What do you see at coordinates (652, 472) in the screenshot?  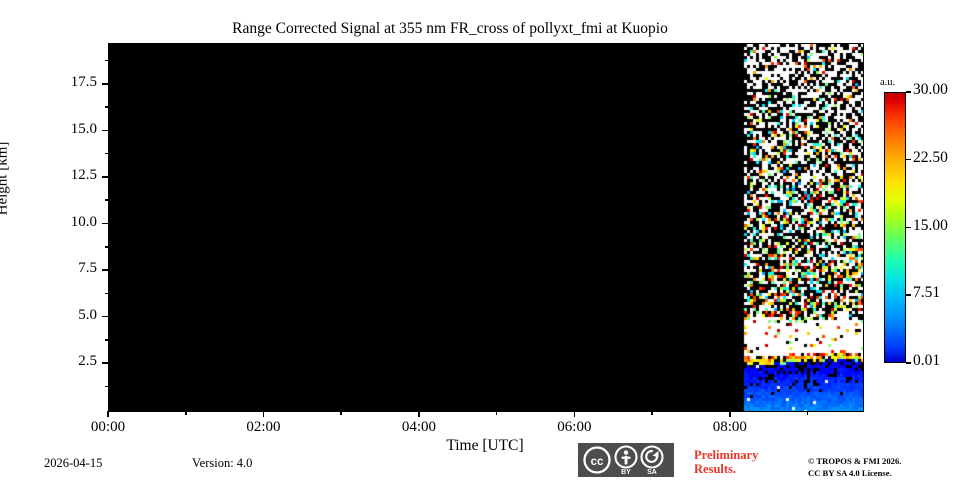 I see `svg-text: SA` at bounding box center [652, 472].